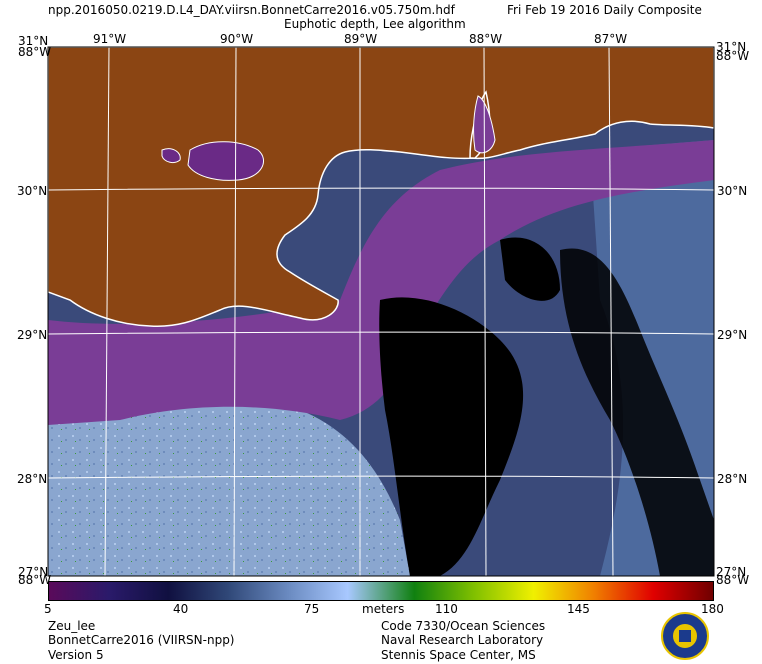 This screenshot has width=762, height=664. Describe the element at coordinates (33, 572) in the screenshot. I see `corner-bl-lat: 27°N` at that location.